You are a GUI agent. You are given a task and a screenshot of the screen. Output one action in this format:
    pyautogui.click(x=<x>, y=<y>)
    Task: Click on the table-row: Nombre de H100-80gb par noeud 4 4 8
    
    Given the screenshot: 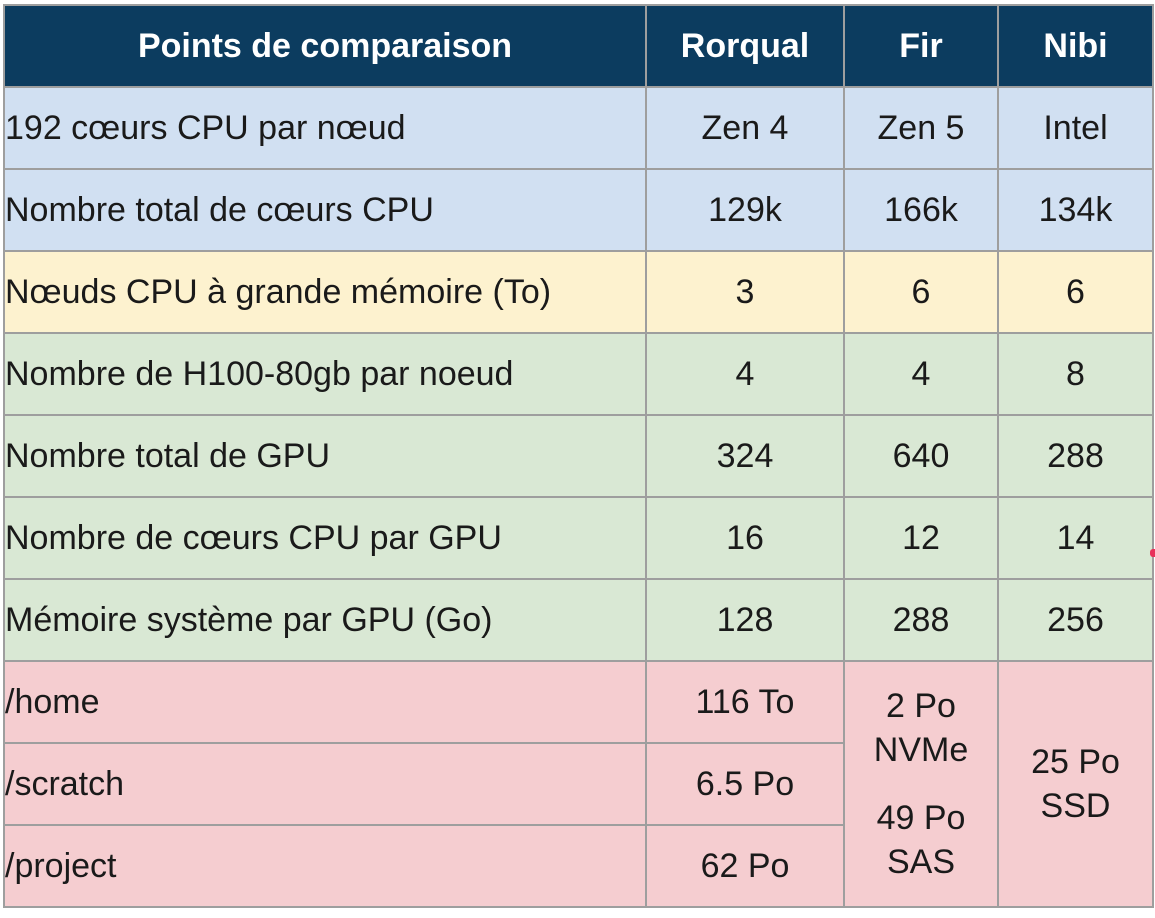 What is the action you would take?
    pyautogui.click(x=578, y=374)
    